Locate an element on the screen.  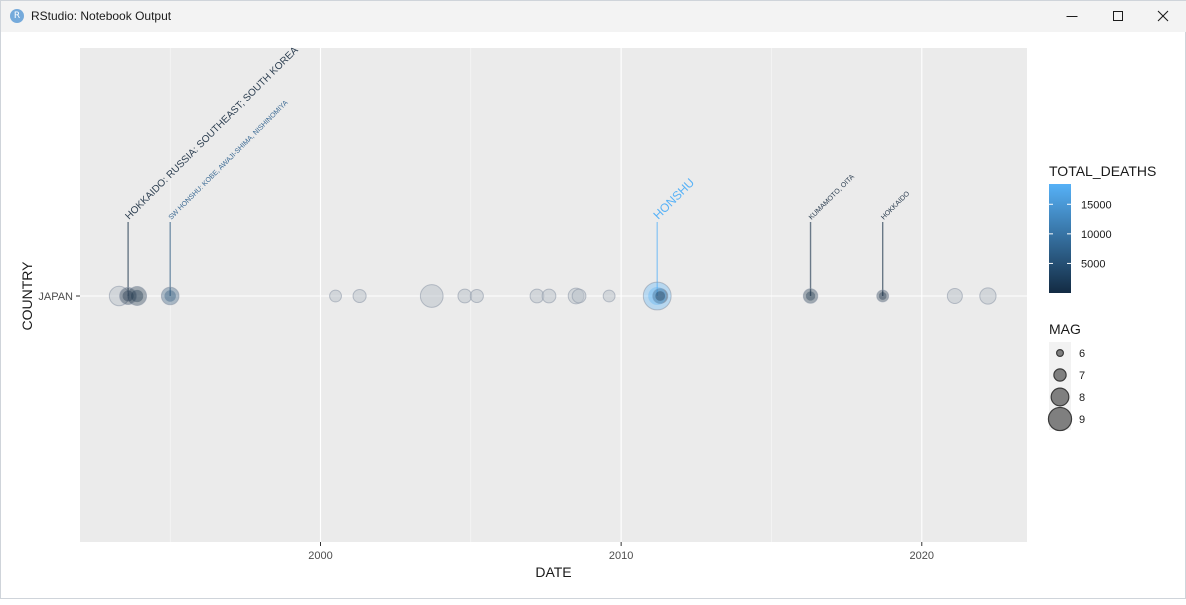
x-tick-label: 2020 is located at coordinates (922, 556).